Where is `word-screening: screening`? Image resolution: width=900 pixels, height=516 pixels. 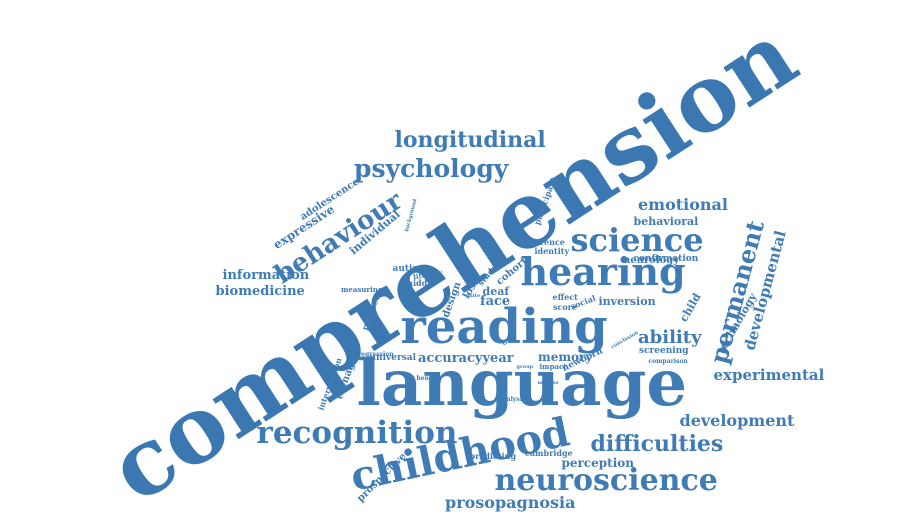
word-screening: screening is located at coordinates (664, 350).